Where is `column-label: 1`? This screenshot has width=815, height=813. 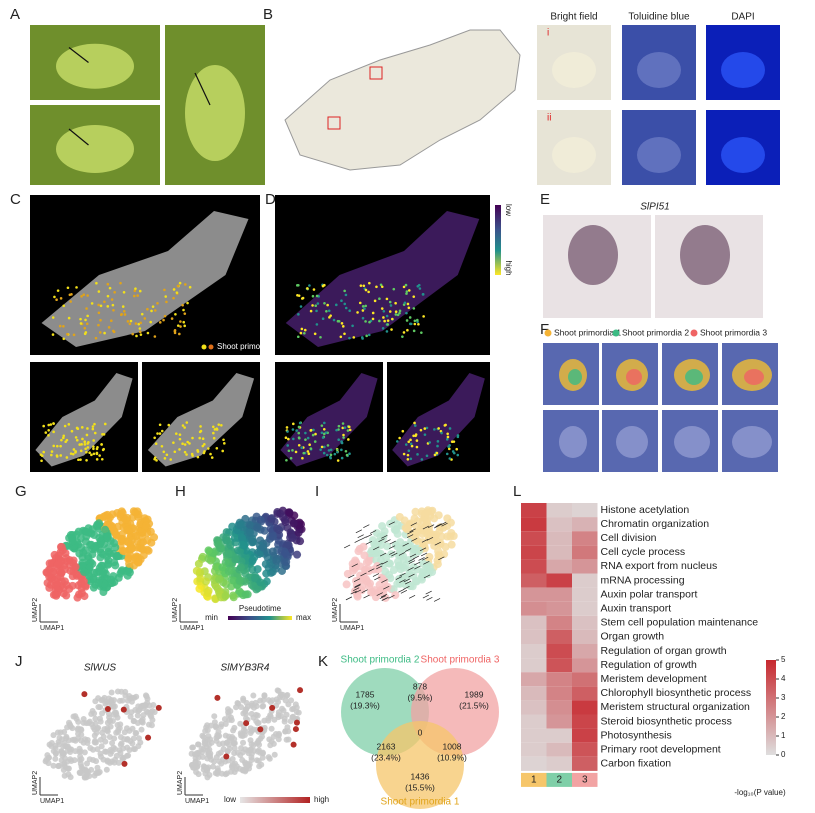
column-label: 1 is located at coordinates (534, 780).